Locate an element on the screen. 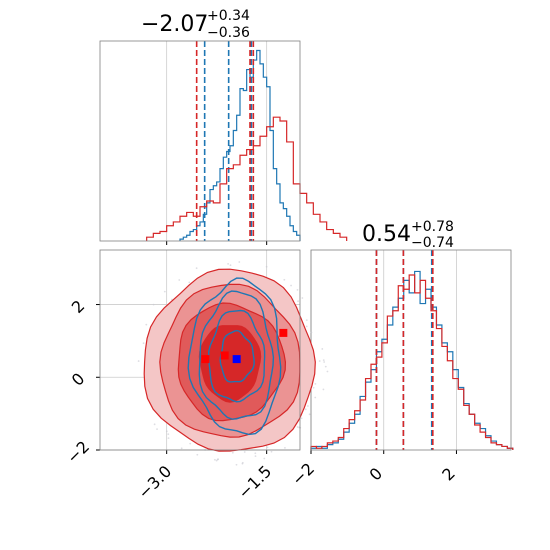 The height and width of the screenshot is (550, 550). panel-1-title: −2.07 is located at coordinates (174, 24).